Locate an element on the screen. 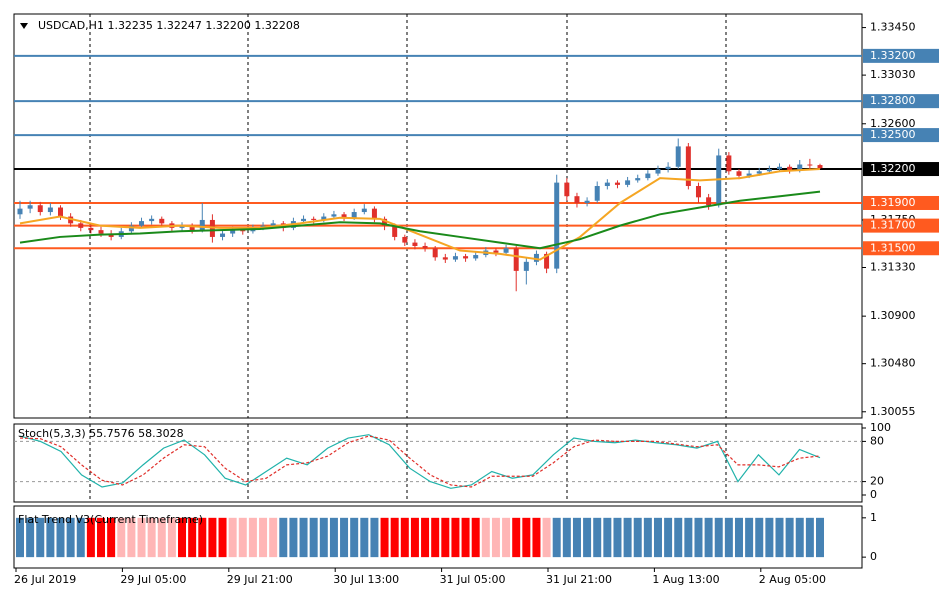  y-tick-label: 1 is located at coordinates (873, 517).